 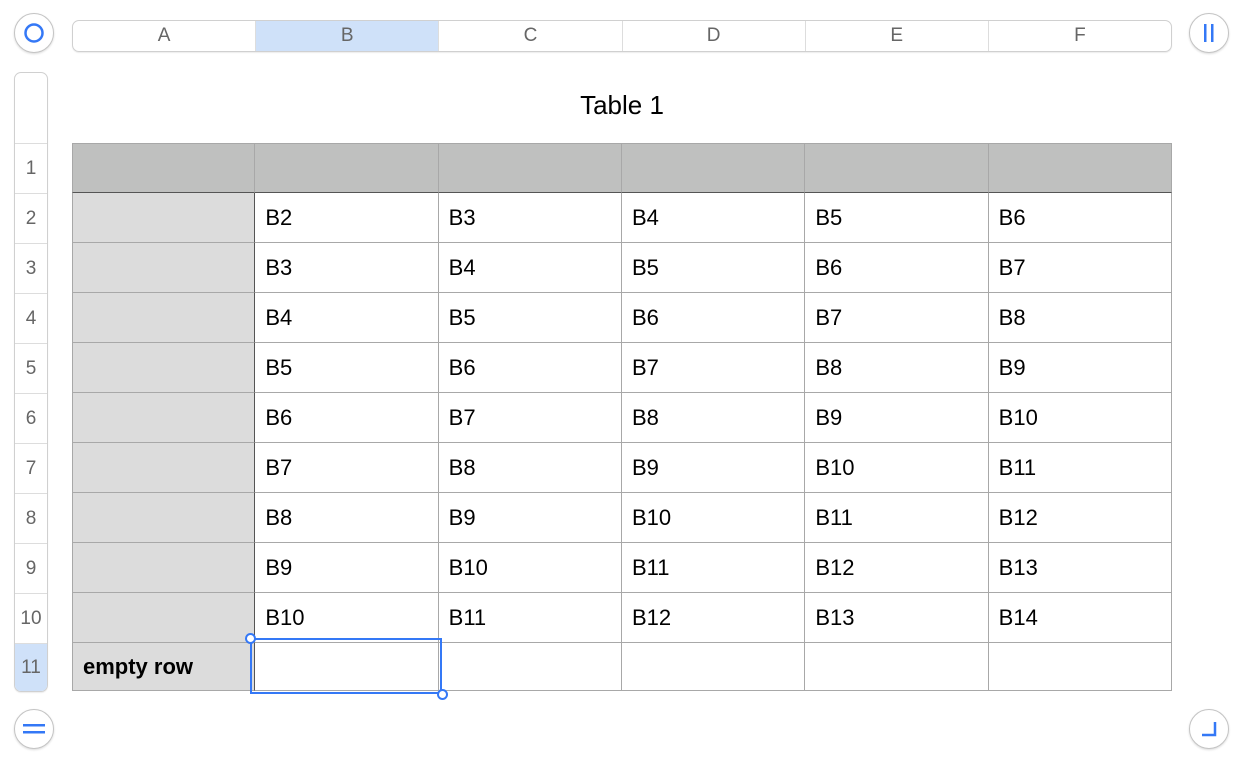 I want to click on cell-A5, so click(x=164, y=368).